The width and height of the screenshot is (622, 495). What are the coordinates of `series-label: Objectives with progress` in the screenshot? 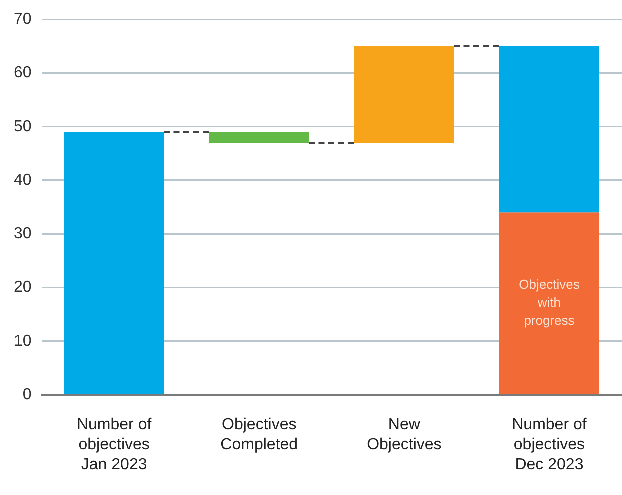 It's located at (549, 302).